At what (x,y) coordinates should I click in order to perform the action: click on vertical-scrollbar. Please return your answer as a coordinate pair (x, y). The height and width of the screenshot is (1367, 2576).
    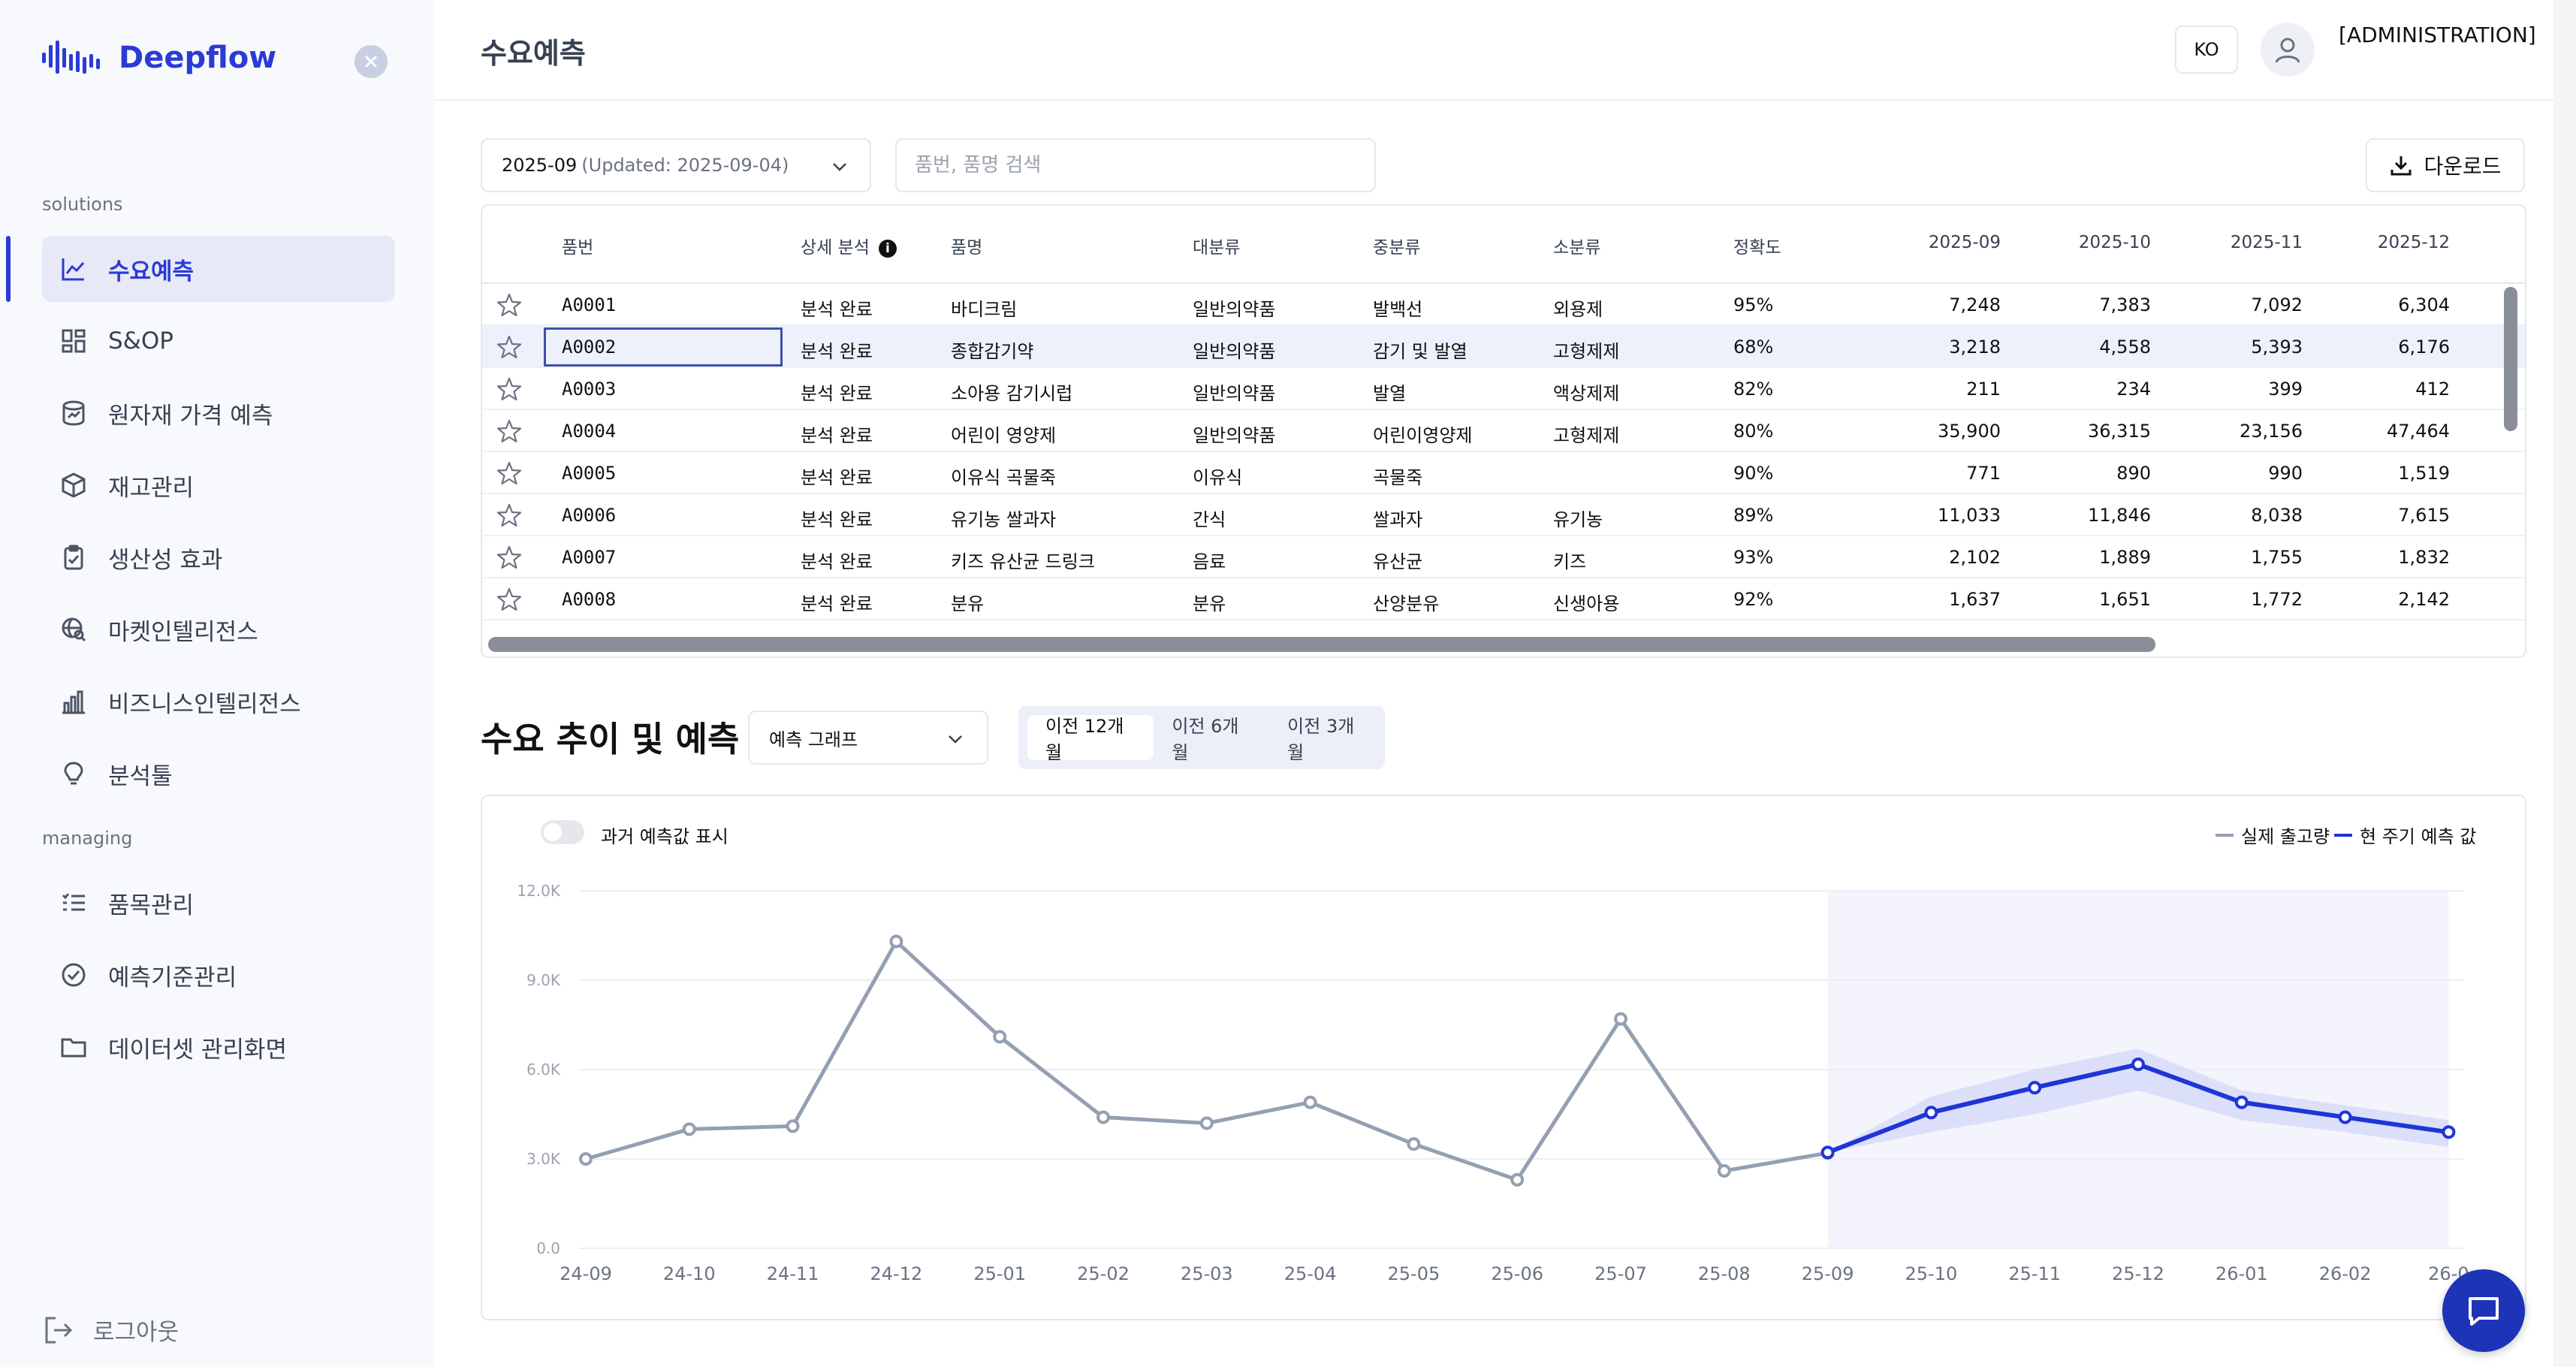
    Looking at the image, I should click on (2510, 359).